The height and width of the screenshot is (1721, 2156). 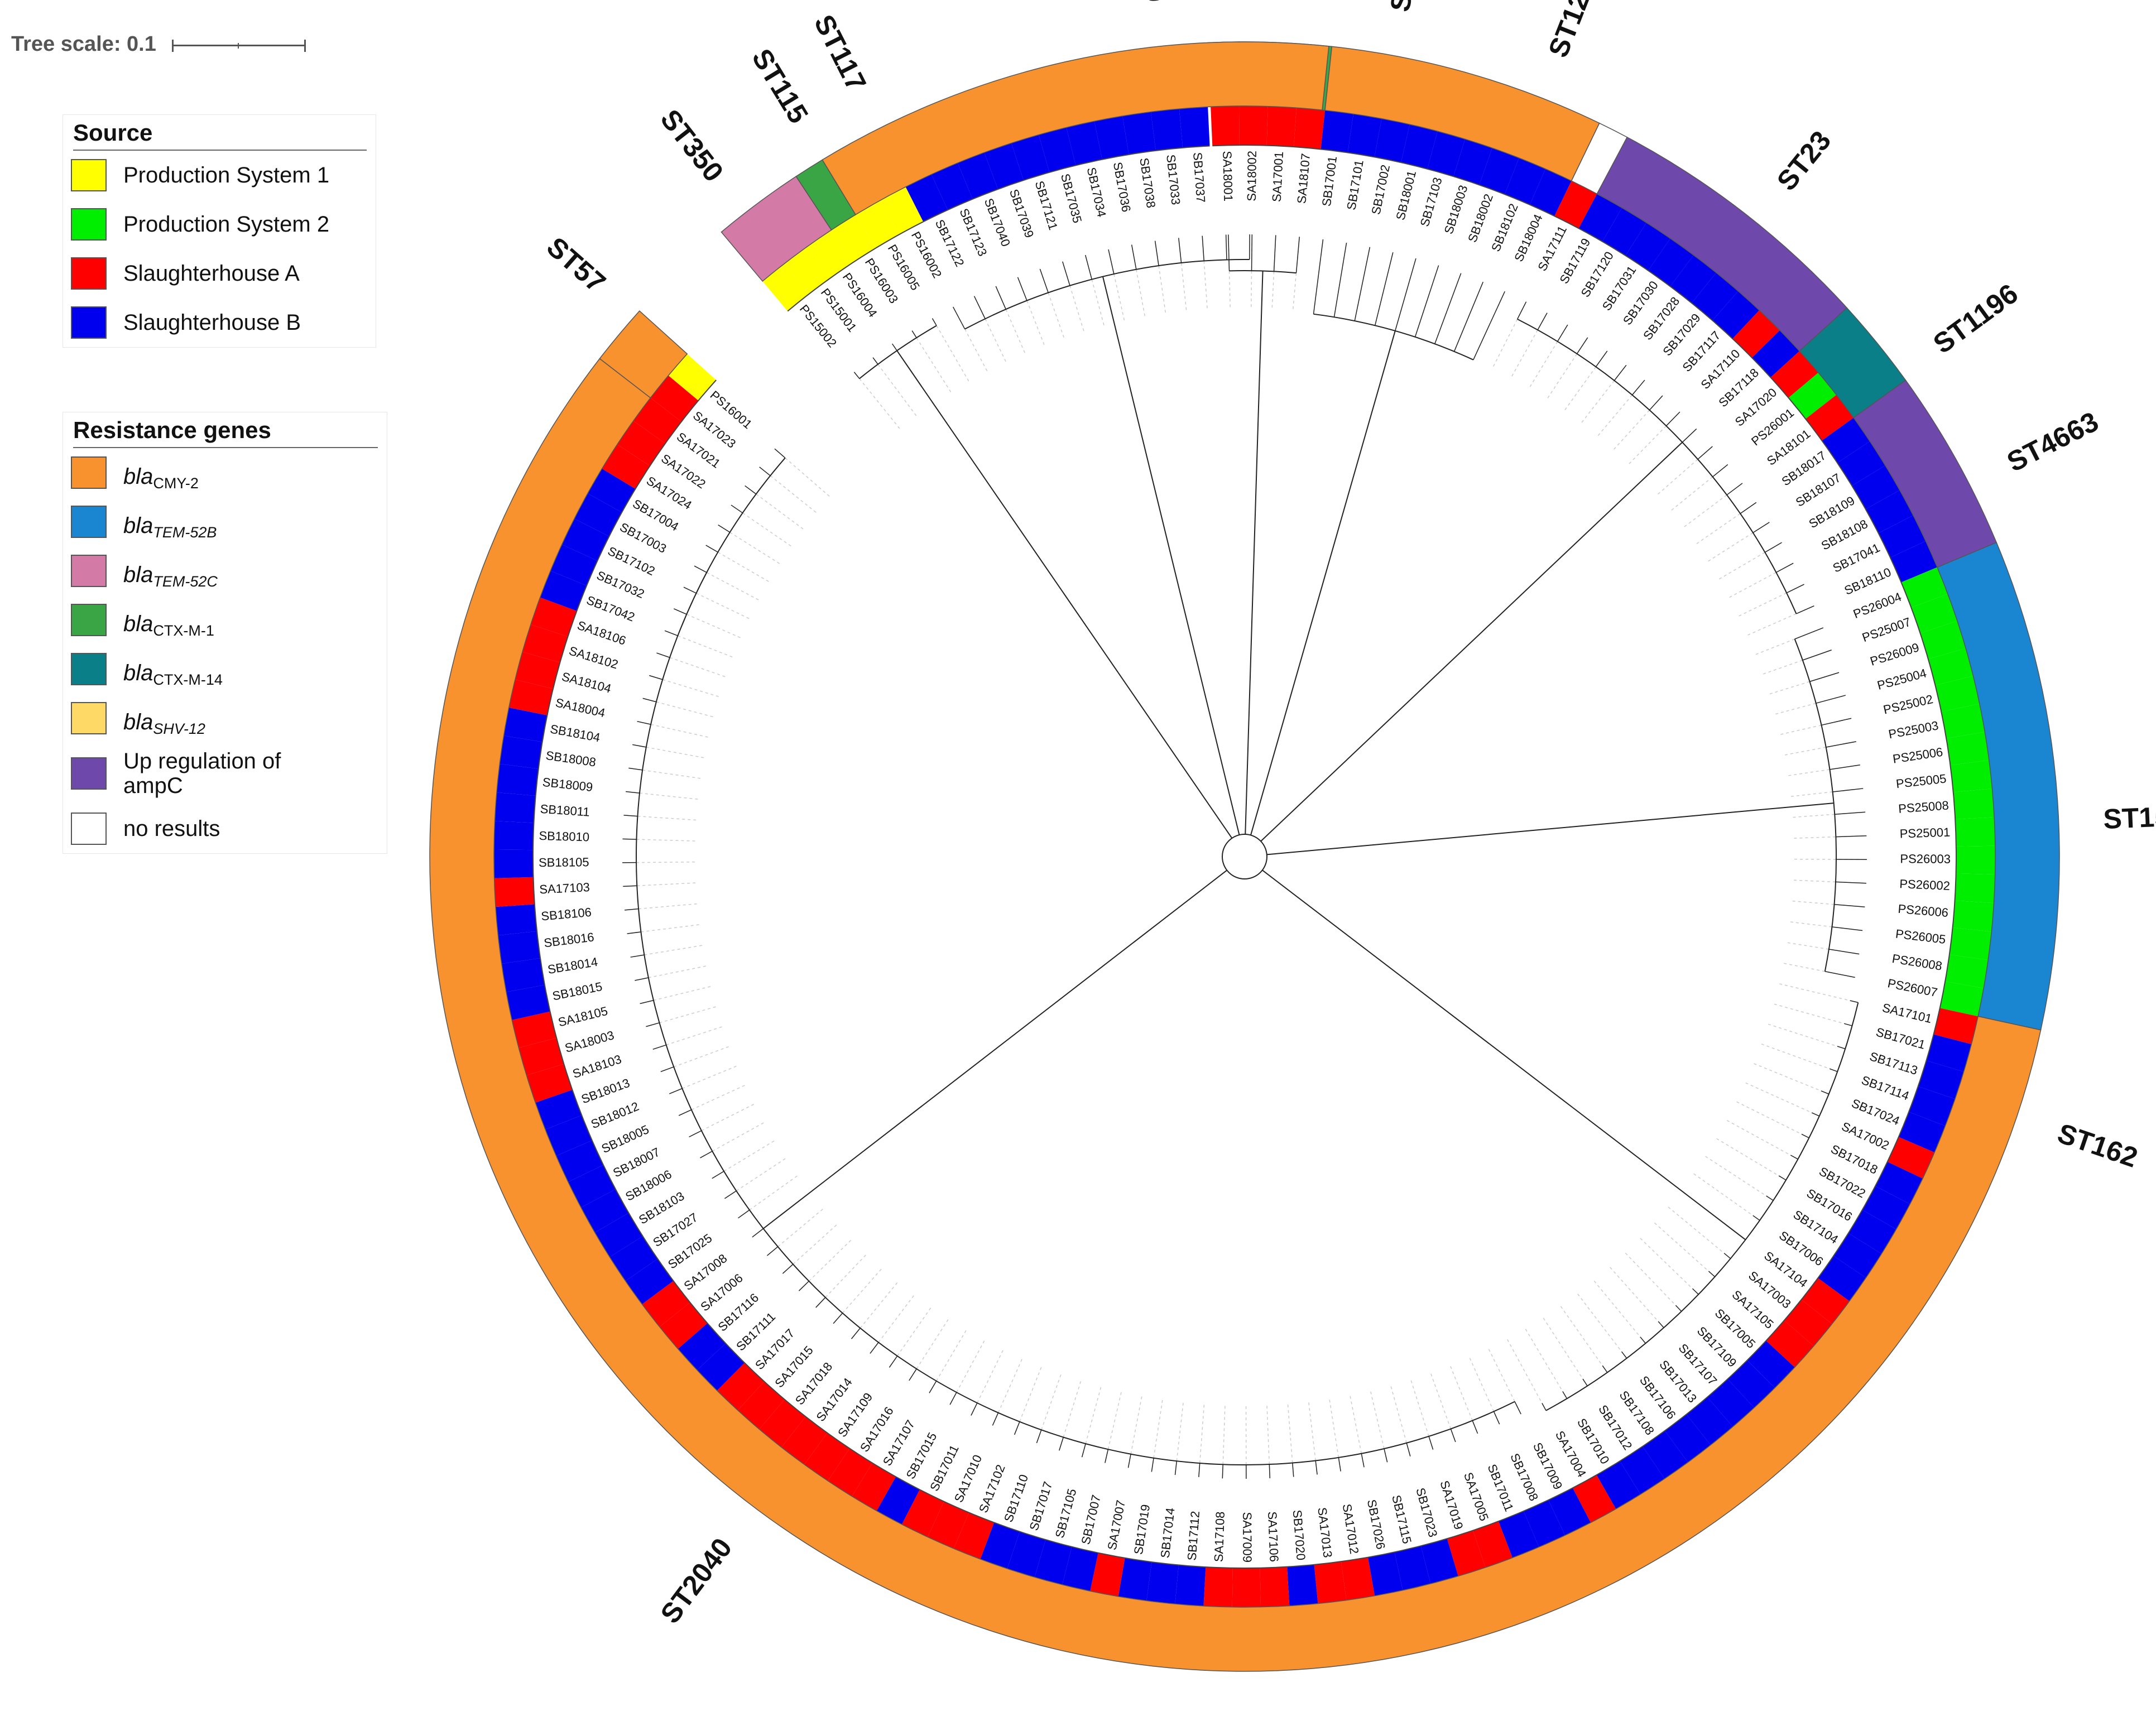 What do you see at coordinates (225, 570) in the screenshot?
I see `resistance-legend-item: blaTEM-52C` at bounding box center [225, 570].